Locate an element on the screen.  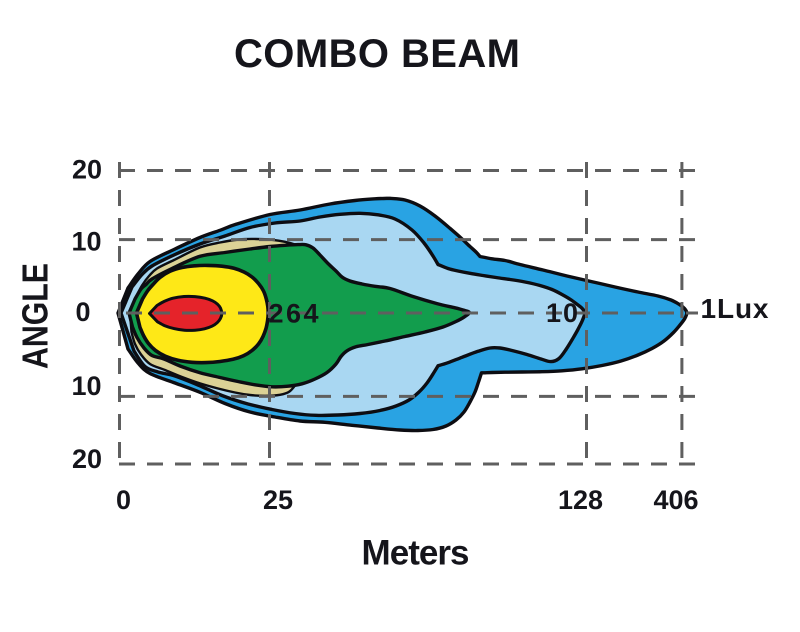
svg-text: 25 is located at coordinates (278, 500).